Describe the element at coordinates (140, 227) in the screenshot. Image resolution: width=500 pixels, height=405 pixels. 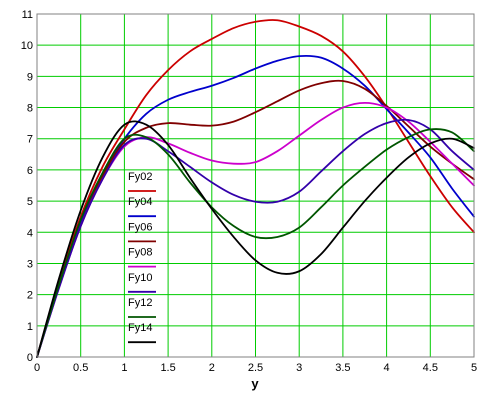
I see `legend-label: Fy06` at that location.